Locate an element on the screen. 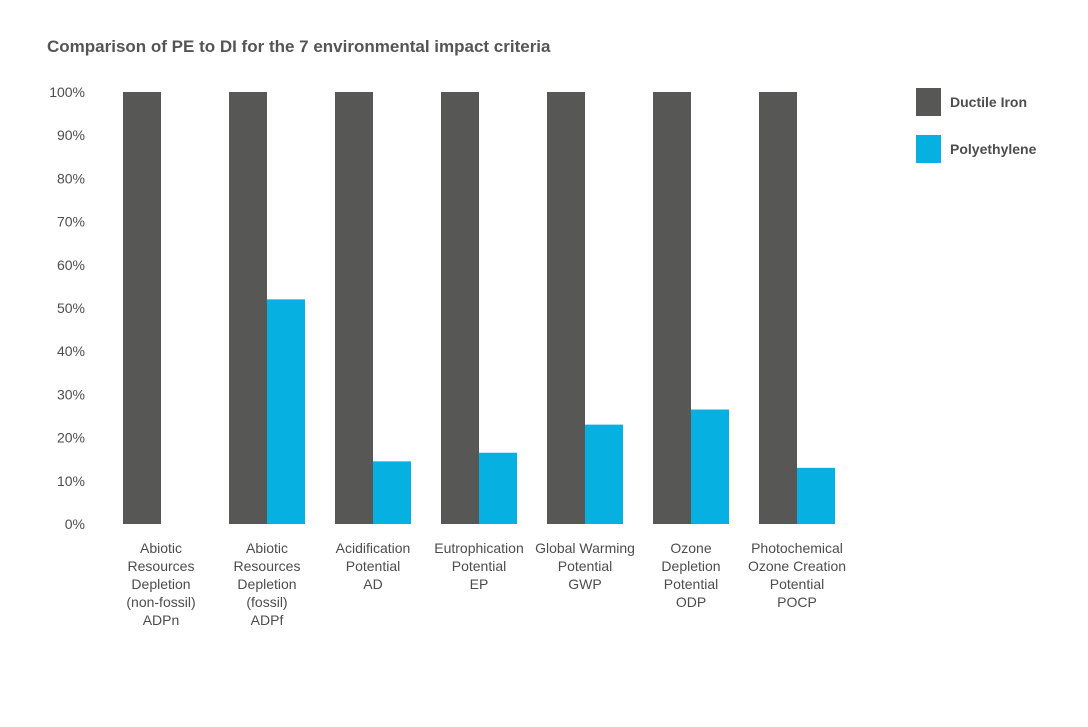  x-category-label-line: ADPf is located at coordinates (267, 620).